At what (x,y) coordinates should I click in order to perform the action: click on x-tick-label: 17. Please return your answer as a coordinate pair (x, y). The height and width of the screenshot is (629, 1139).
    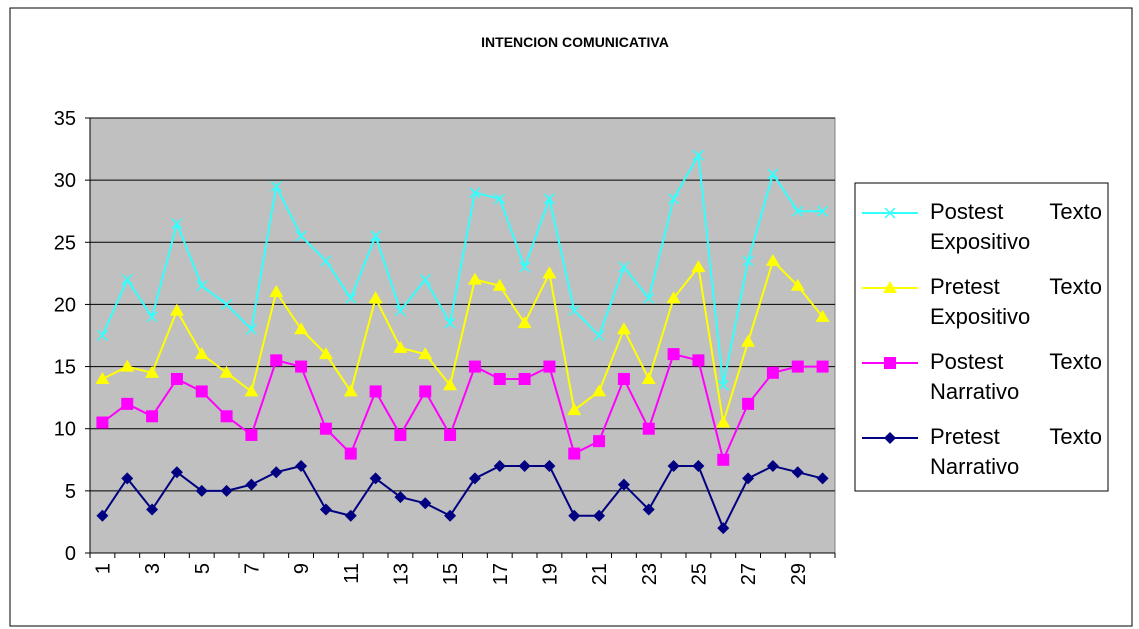
    Looking at the image, I should click on (501, 574).